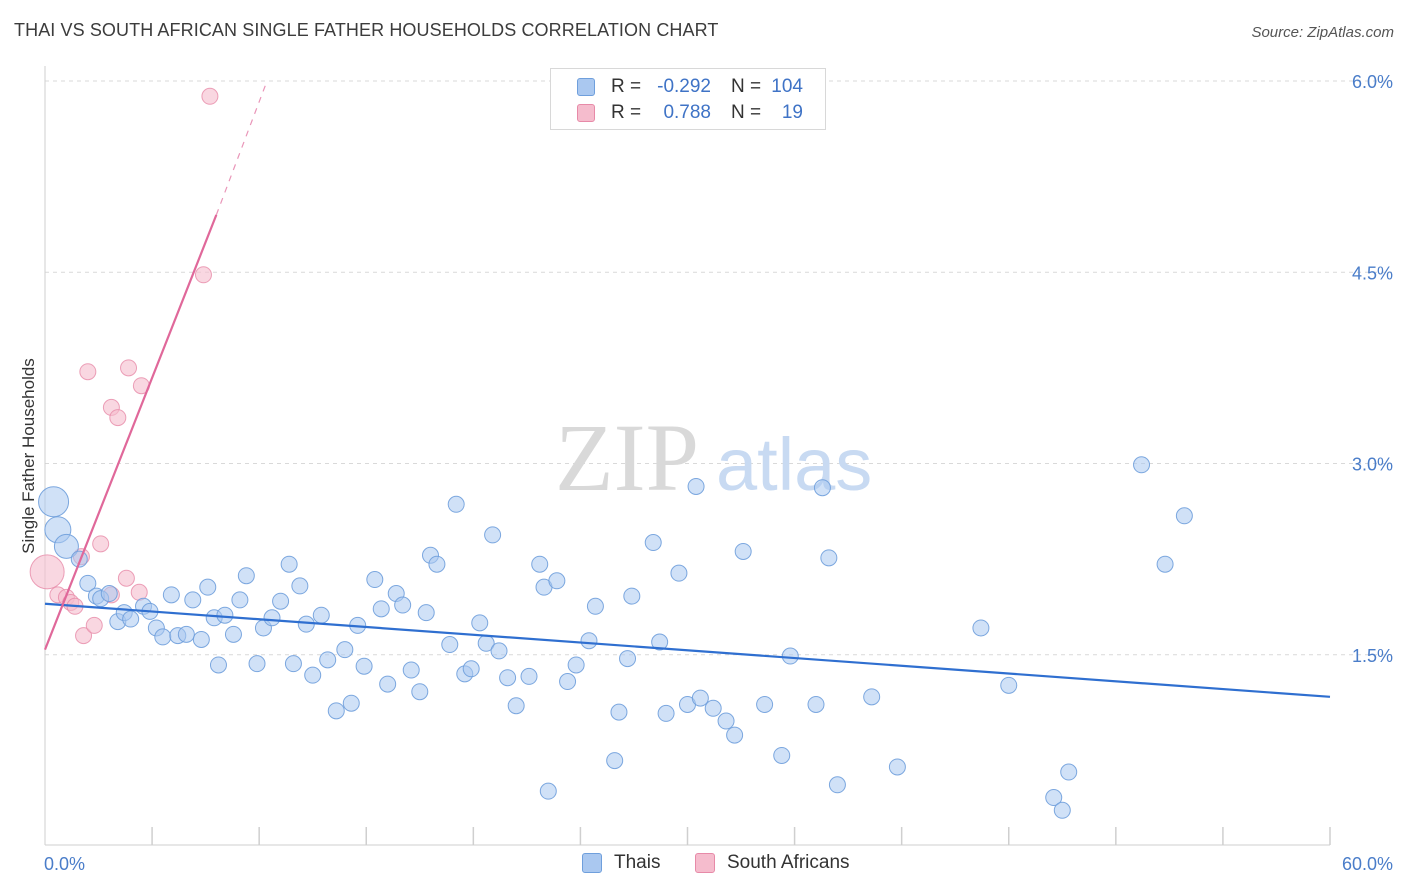  I want to click on x-tick-label-min: 0.0%, so click(64, 864).